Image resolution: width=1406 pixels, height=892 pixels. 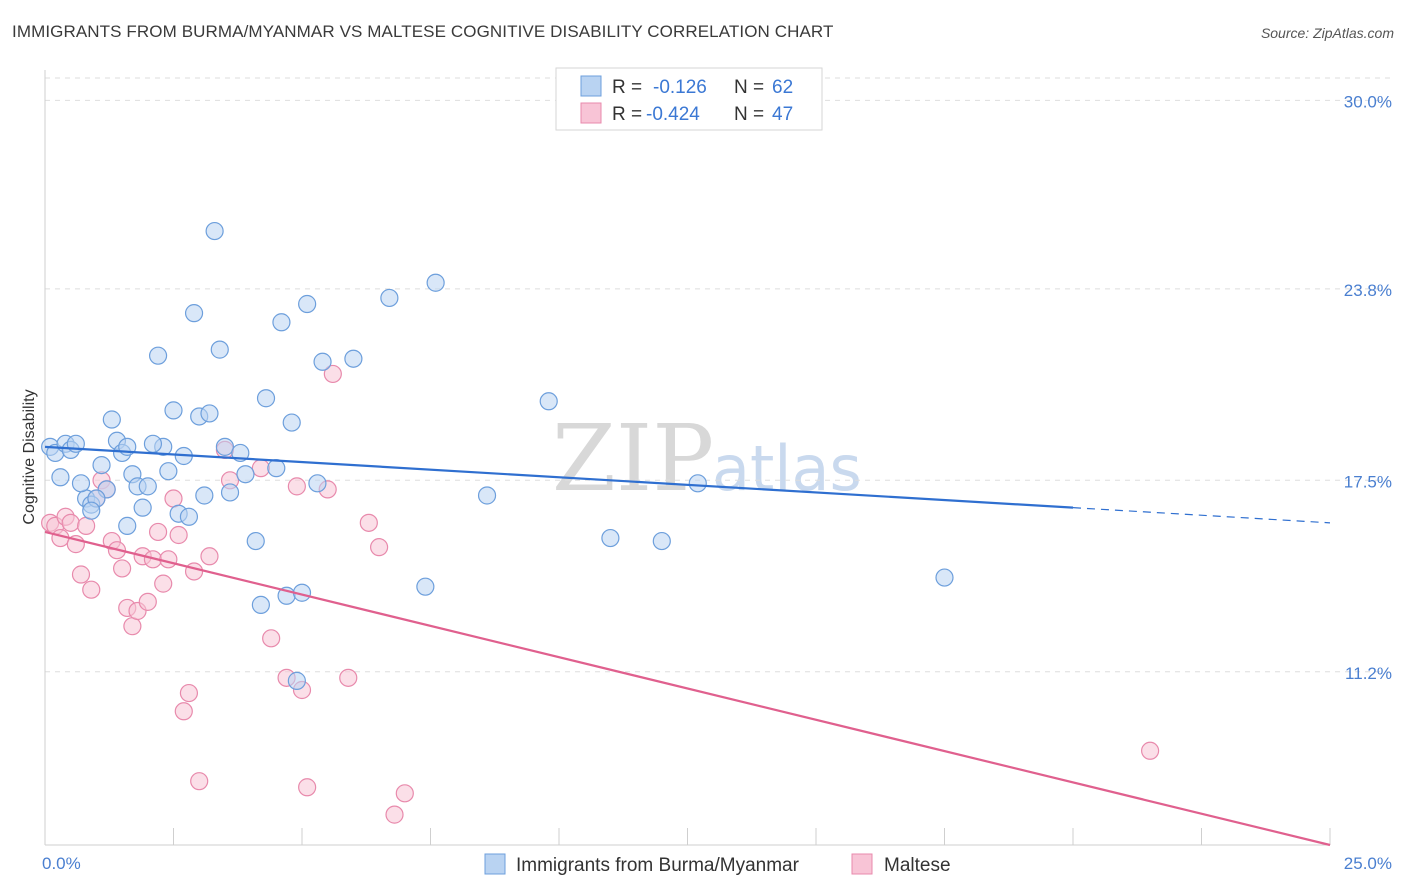 I want to click on y-tick-labels: 11.2% 17.5% 23.8% 30.0%, so click(x=1368, y=387).